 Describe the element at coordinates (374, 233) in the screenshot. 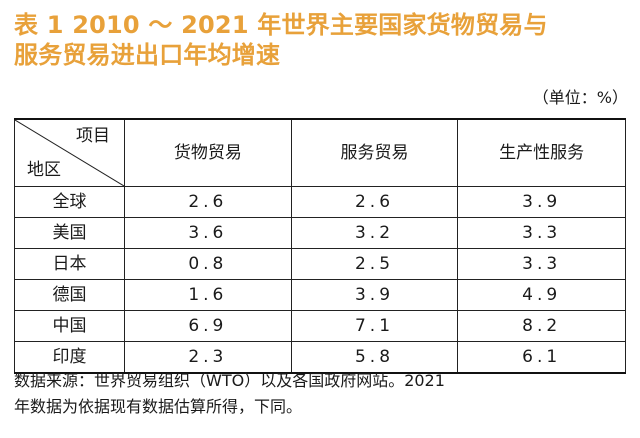

I see `value-cell: 3.2` at that location.